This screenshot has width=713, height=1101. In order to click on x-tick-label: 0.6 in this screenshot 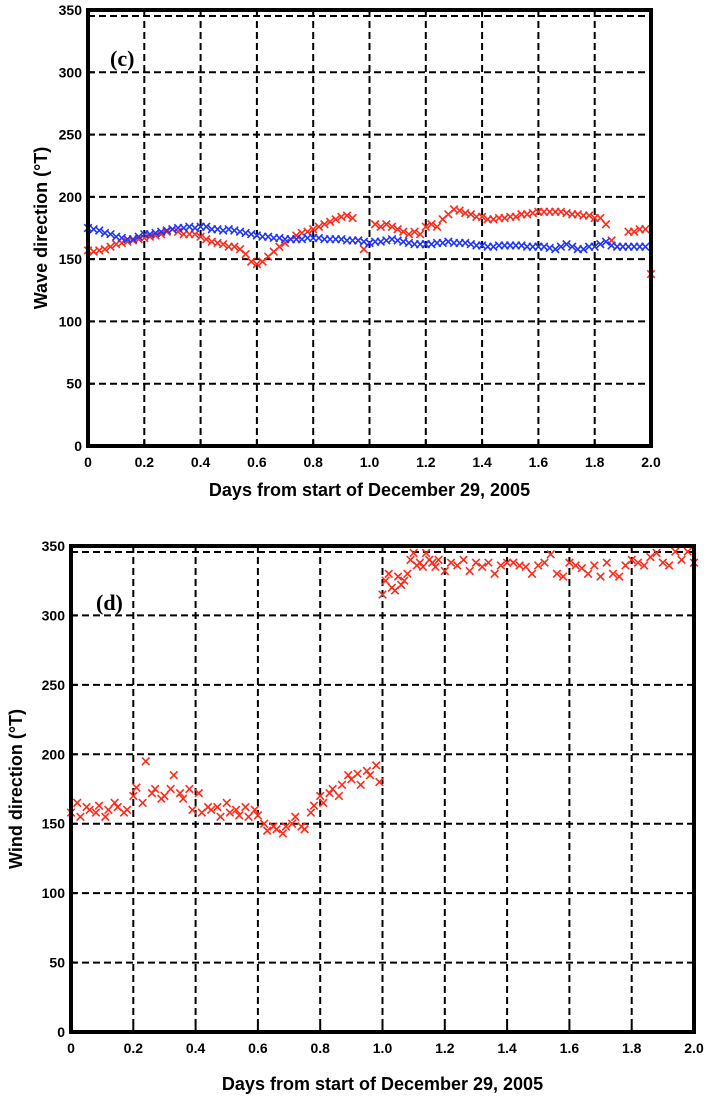, I will do `click(257, 462)`.